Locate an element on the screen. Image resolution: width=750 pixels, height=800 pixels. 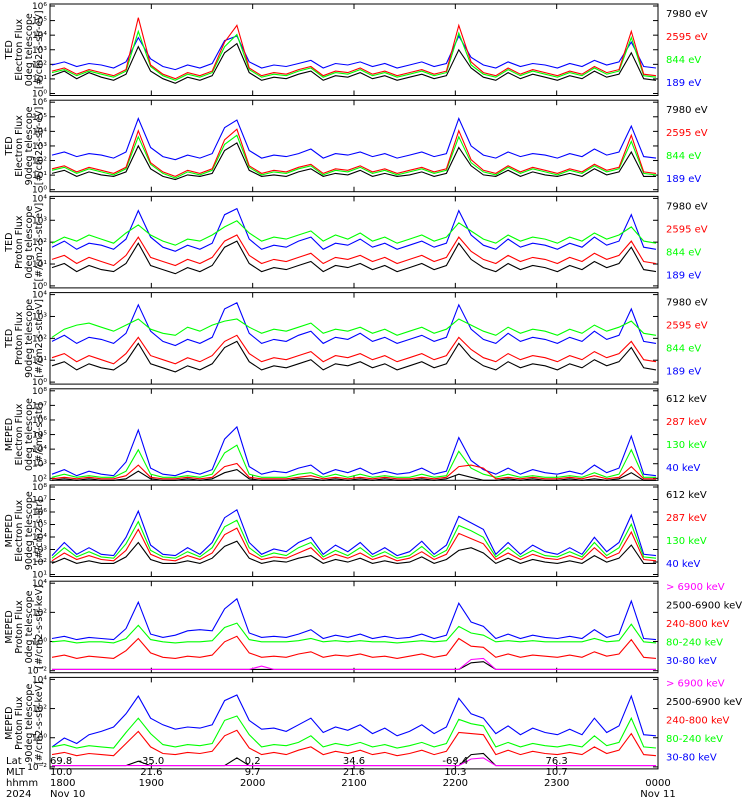
legend-entry: 40 keV is located at coordinates (683, 564).